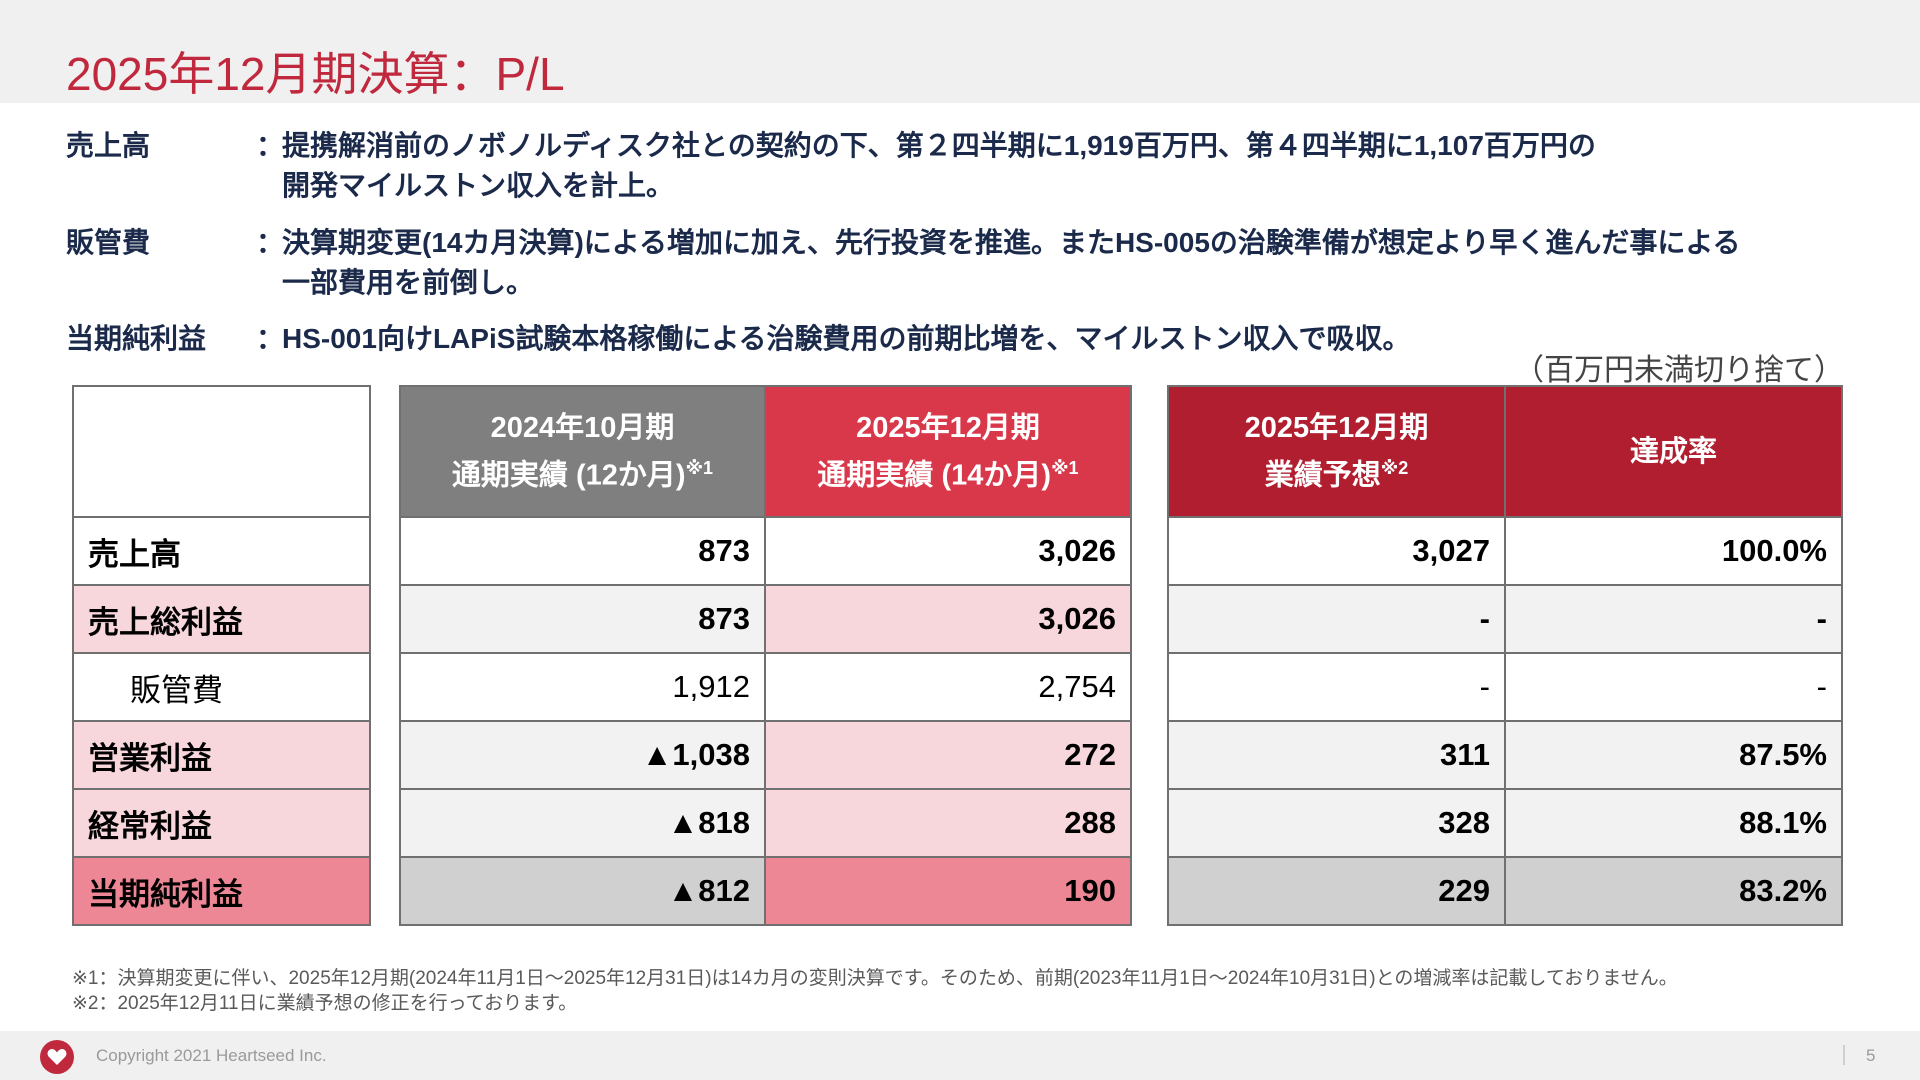 Image resolution: width=1920 pixels, height=1080 pixels. What do you see at coordinates (582, 891) in the screenshot?
I see `cell-net-fy2024: ▲812` at bounding box center [582, 891].